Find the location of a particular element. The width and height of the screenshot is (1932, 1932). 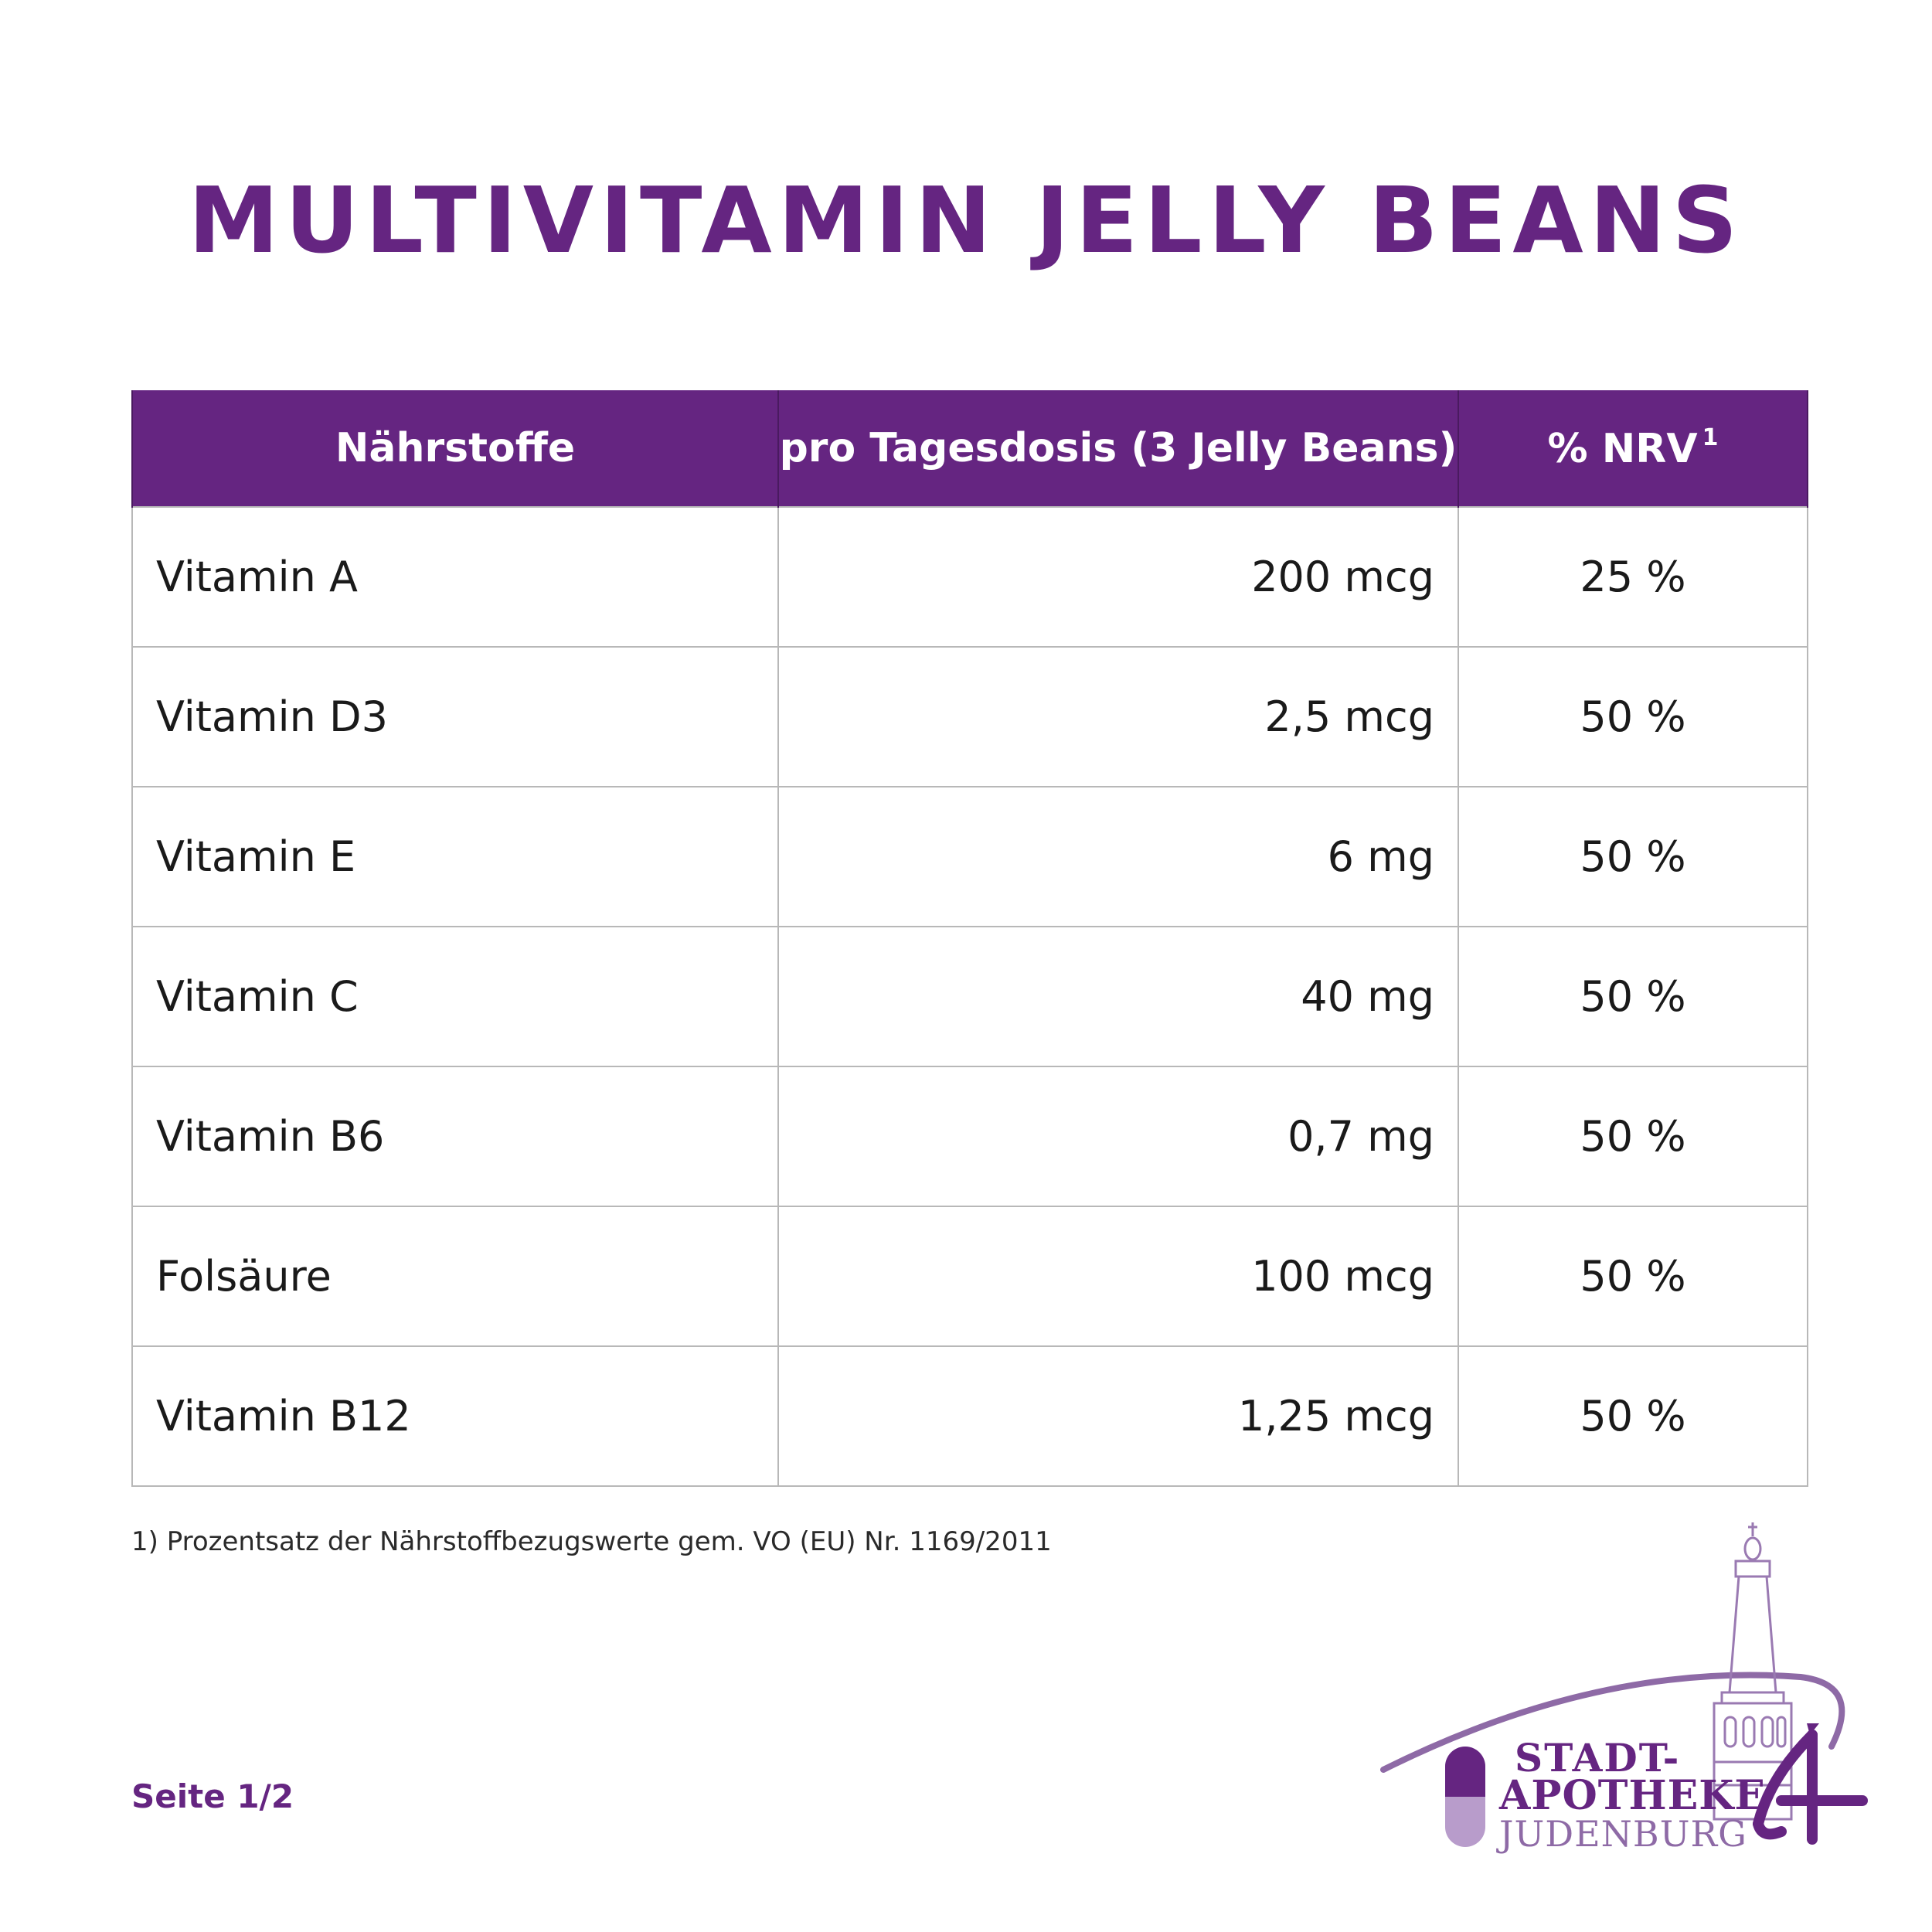

nutrient-dose: 200 mcg is located at coordinates (1118, 577).